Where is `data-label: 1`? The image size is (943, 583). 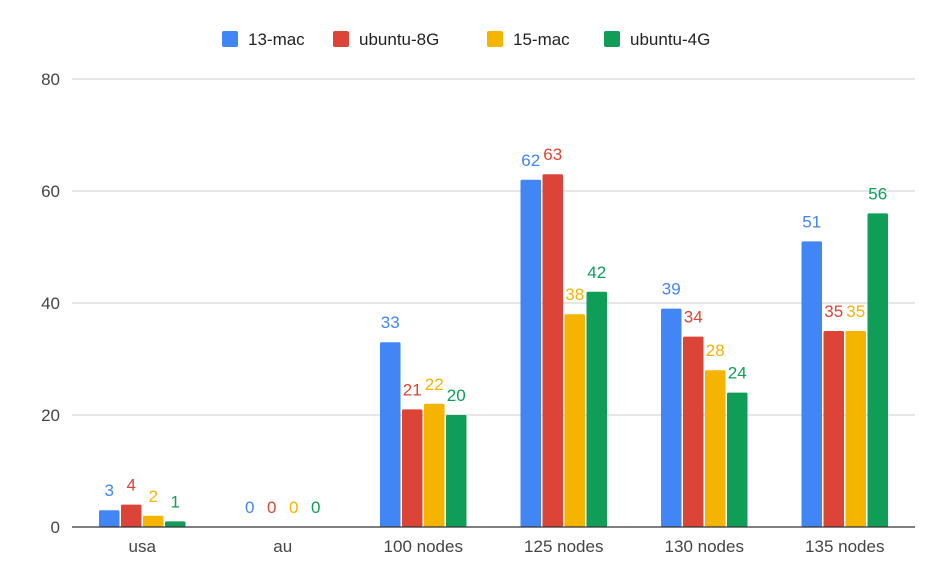 data-label: 1 is located at coordinates (175, 501).